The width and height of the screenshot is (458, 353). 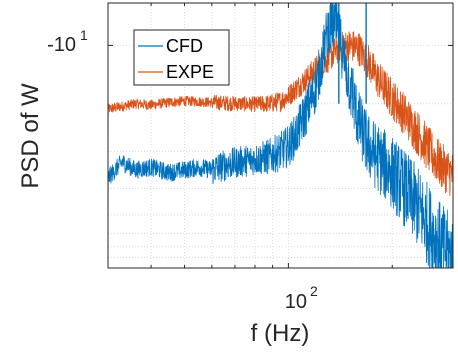 I want to click on y-tick-label: -10, so click(x=61, y=45).